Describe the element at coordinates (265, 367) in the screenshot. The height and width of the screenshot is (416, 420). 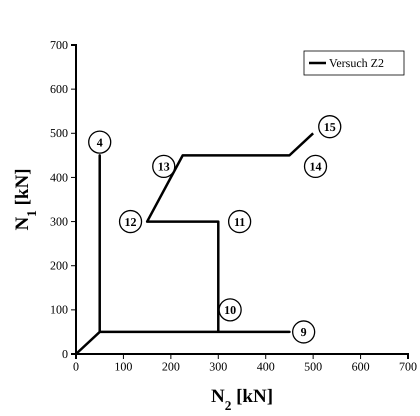
I see `x-tick-label: 400` at that location.